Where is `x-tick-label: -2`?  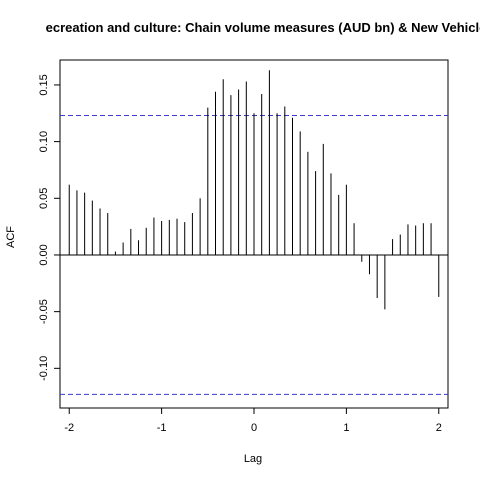 x-tick-label: -2 is located at coordinates (69, 428).